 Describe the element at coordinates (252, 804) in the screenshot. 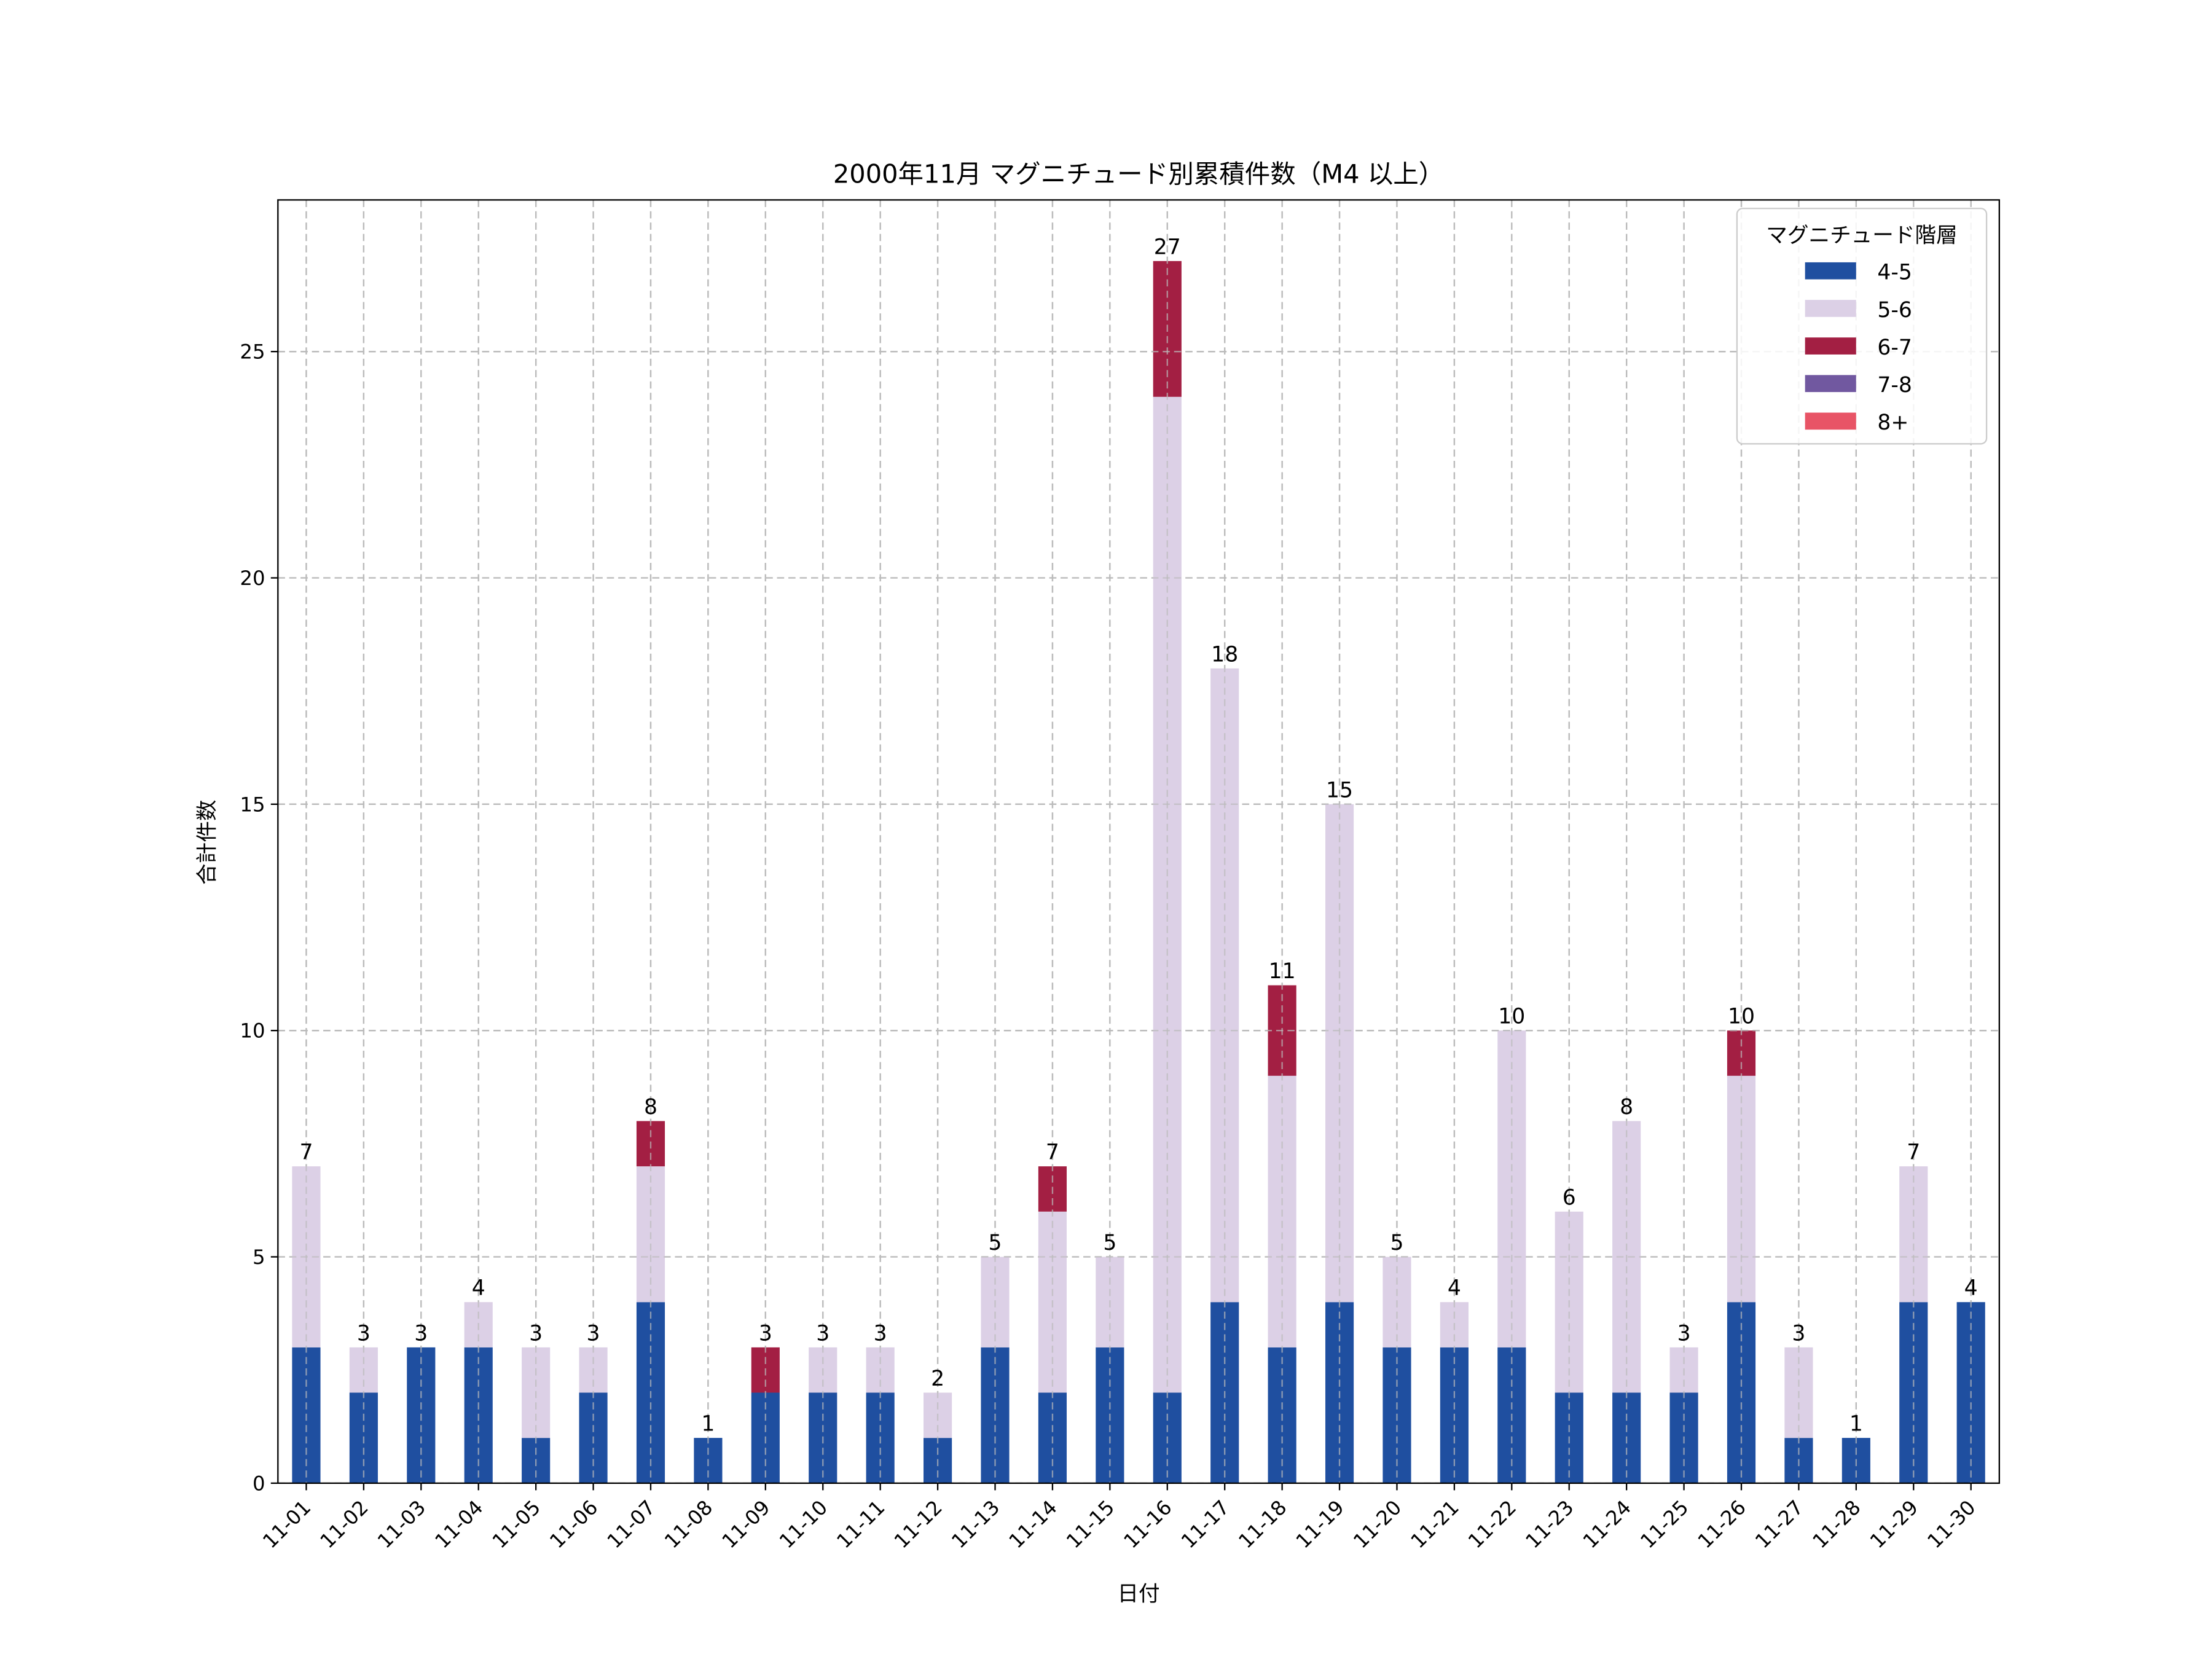

I see `y-tick-label: 15` at that location.